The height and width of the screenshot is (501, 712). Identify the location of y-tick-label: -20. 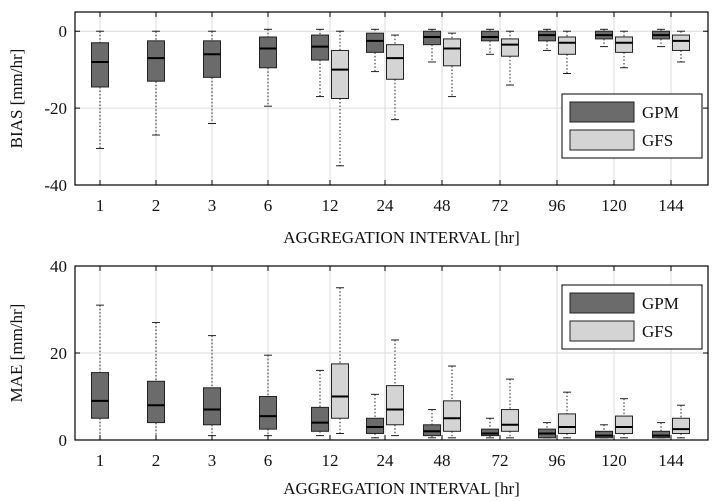
(55, 108).